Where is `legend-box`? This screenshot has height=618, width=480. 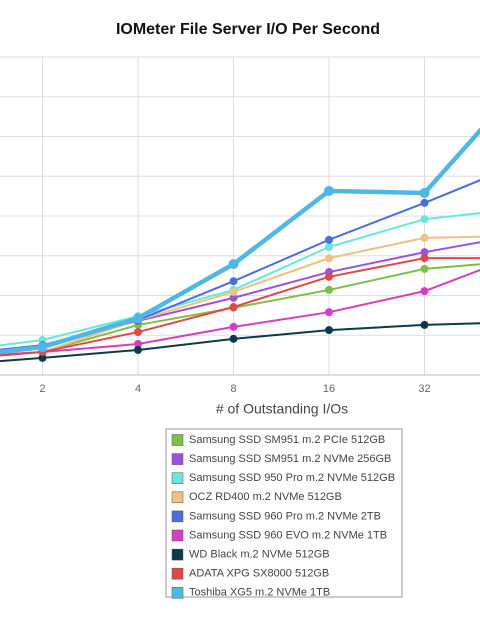 legend-box is located at coordinates (284, 513).